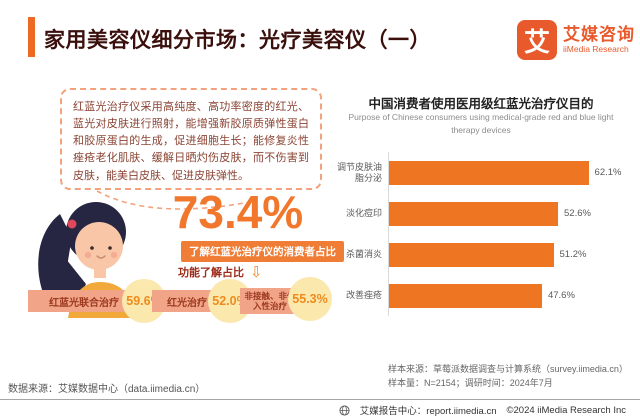 The width and height of the screenshot is (640, 416). What do you see at coordinates (256, 272) in the screenshot?
I see `down-arrow-icon: ⇩` at bounding box center [256, 272].